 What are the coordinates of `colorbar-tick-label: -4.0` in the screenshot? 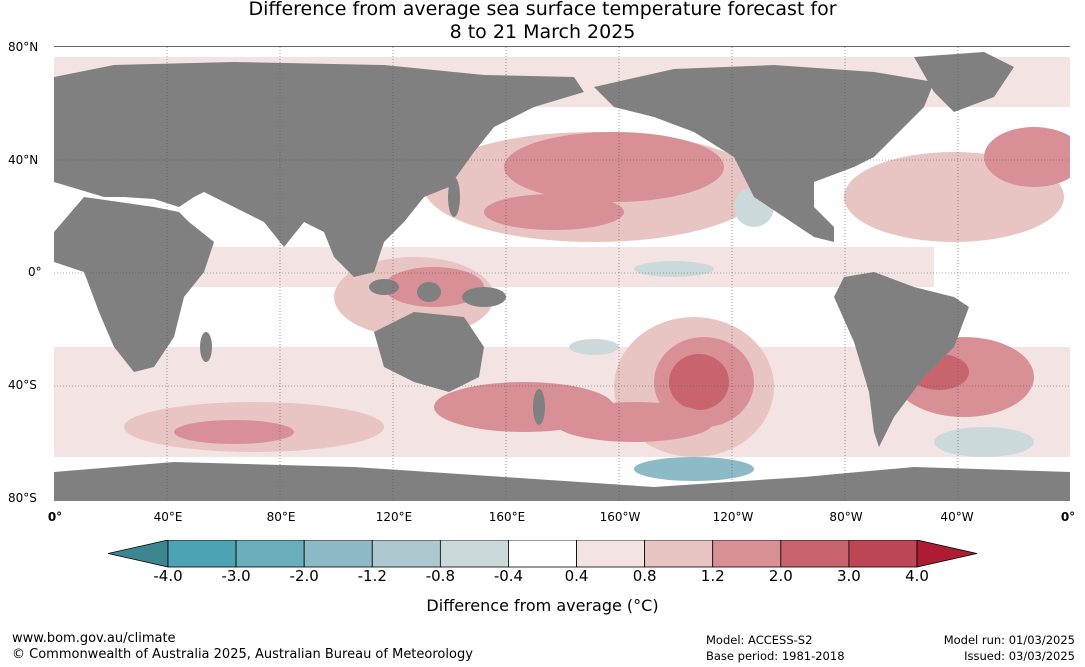 It's located at (168, 576).